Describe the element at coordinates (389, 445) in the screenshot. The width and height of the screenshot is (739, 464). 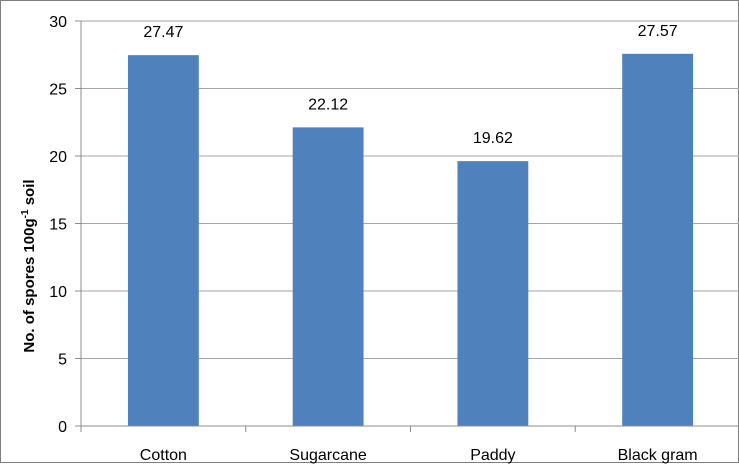
I see `x-axis-categories: Cotton Sugarcane Paddy Black gram` at that location.